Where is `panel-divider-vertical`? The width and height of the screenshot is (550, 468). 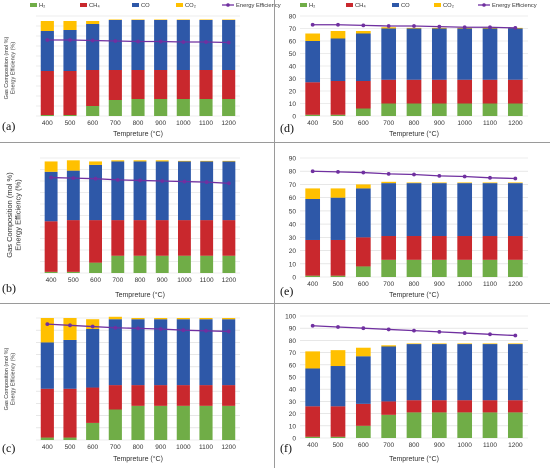
panel-divider-vertical is located at coordinates (274, 234).